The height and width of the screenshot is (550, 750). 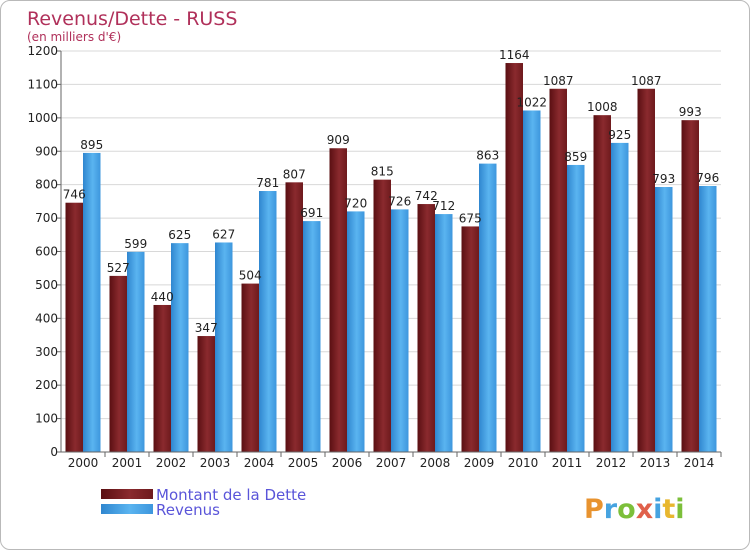 What do you see at coordinates (355, 203) in the screenshot?
I see `value-label-revenus: 720` at bounding box center [355, 203].